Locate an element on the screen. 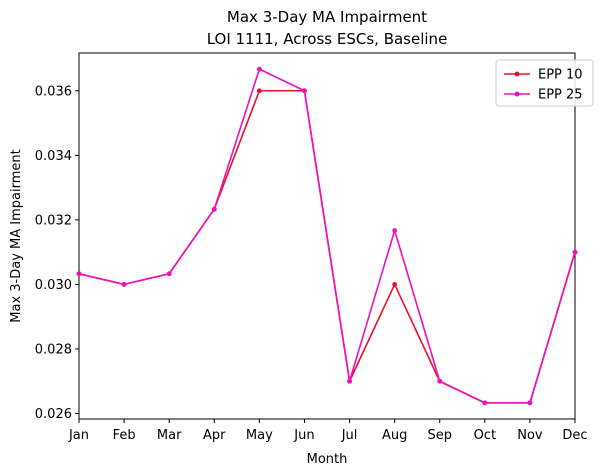  x-tick-label: Nov is located at coordinates (530, 435).